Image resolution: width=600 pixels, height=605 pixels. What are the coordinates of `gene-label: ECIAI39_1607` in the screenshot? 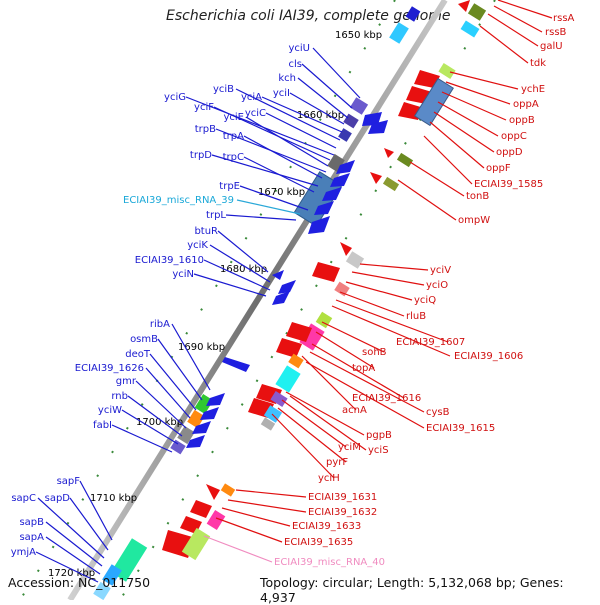 It's located at (430, 342).